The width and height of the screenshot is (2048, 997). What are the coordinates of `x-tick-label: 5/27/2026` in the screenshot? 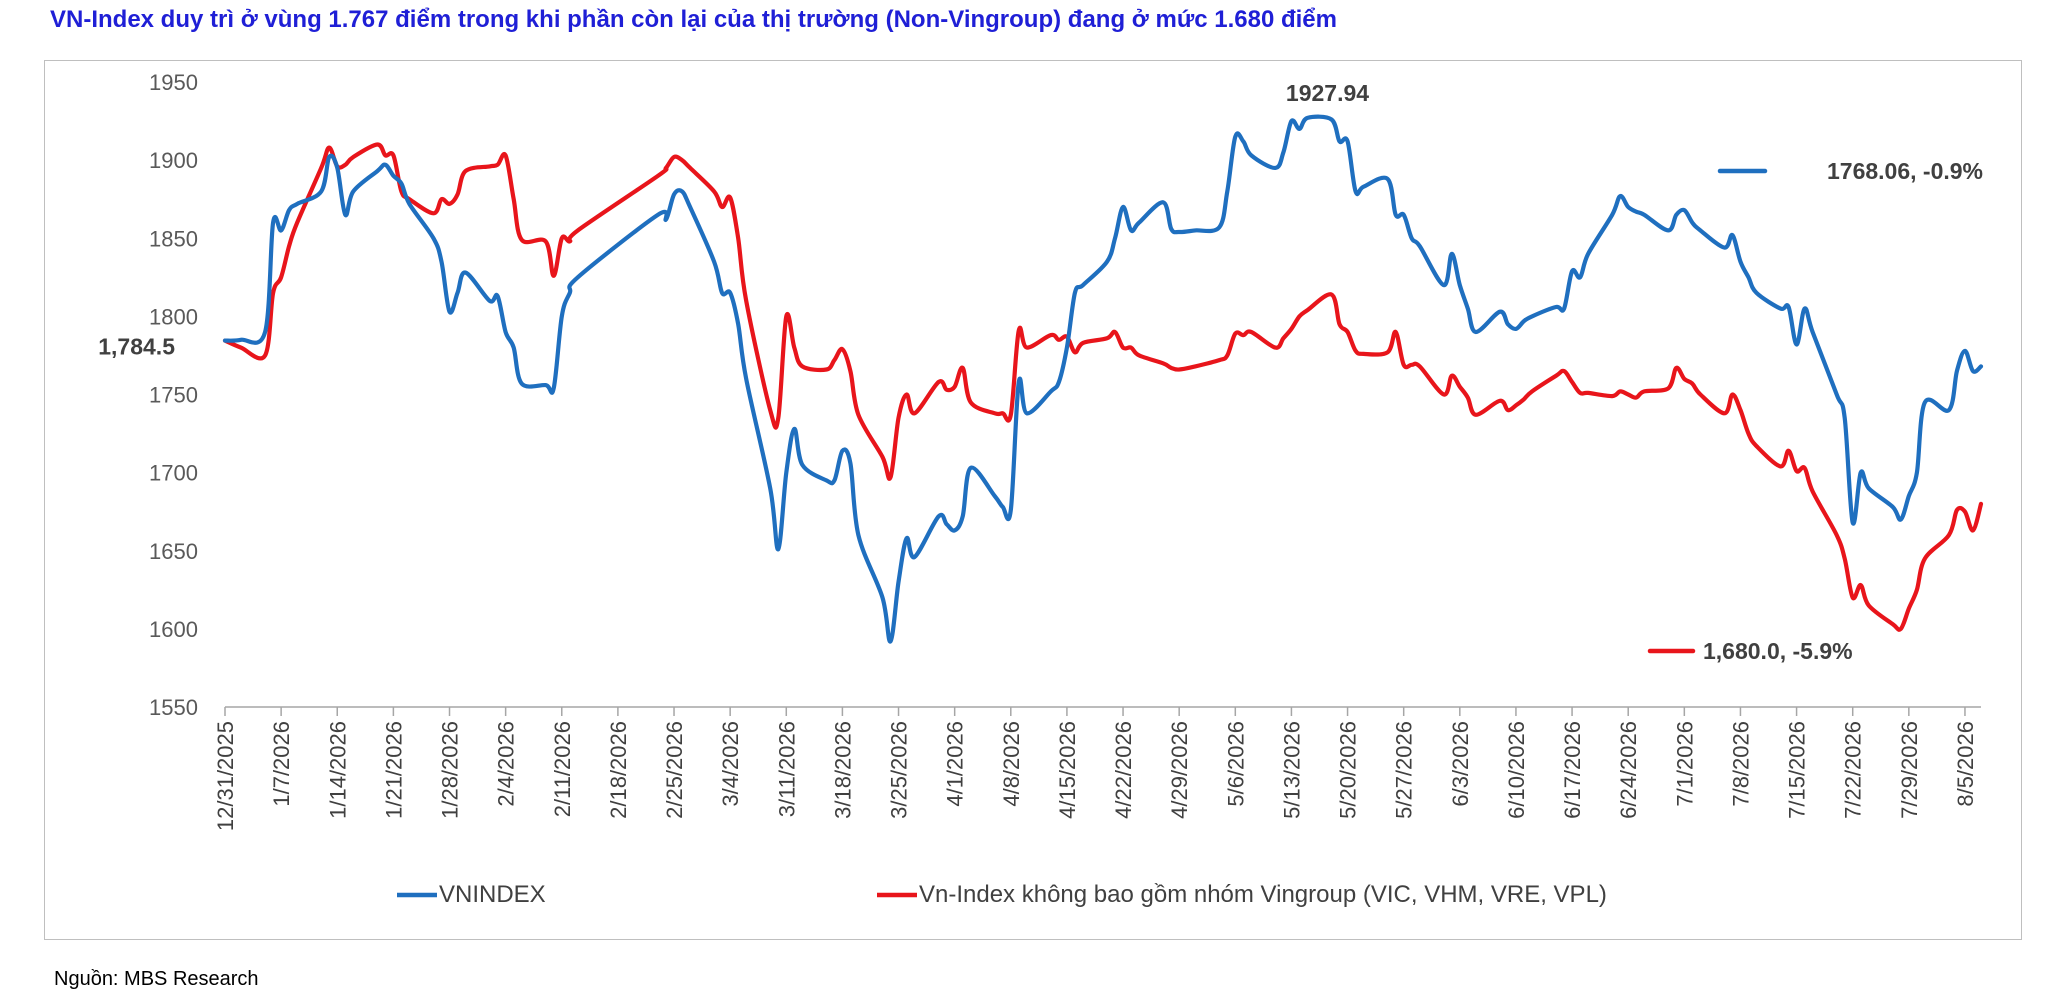 It's located at (1404, 770).